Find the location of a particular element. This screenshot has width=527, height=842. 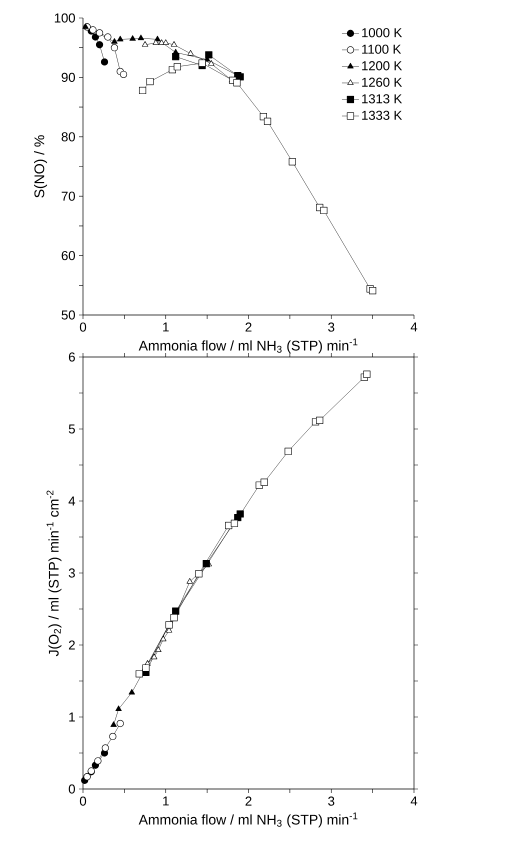

y-tick-label: 3 is located at coordinates (71, 573).